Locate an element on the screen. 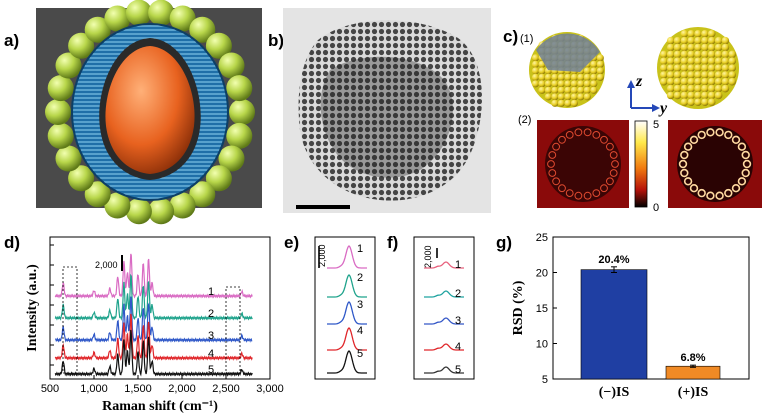  region-box-right is located at coordinates (233, 330).